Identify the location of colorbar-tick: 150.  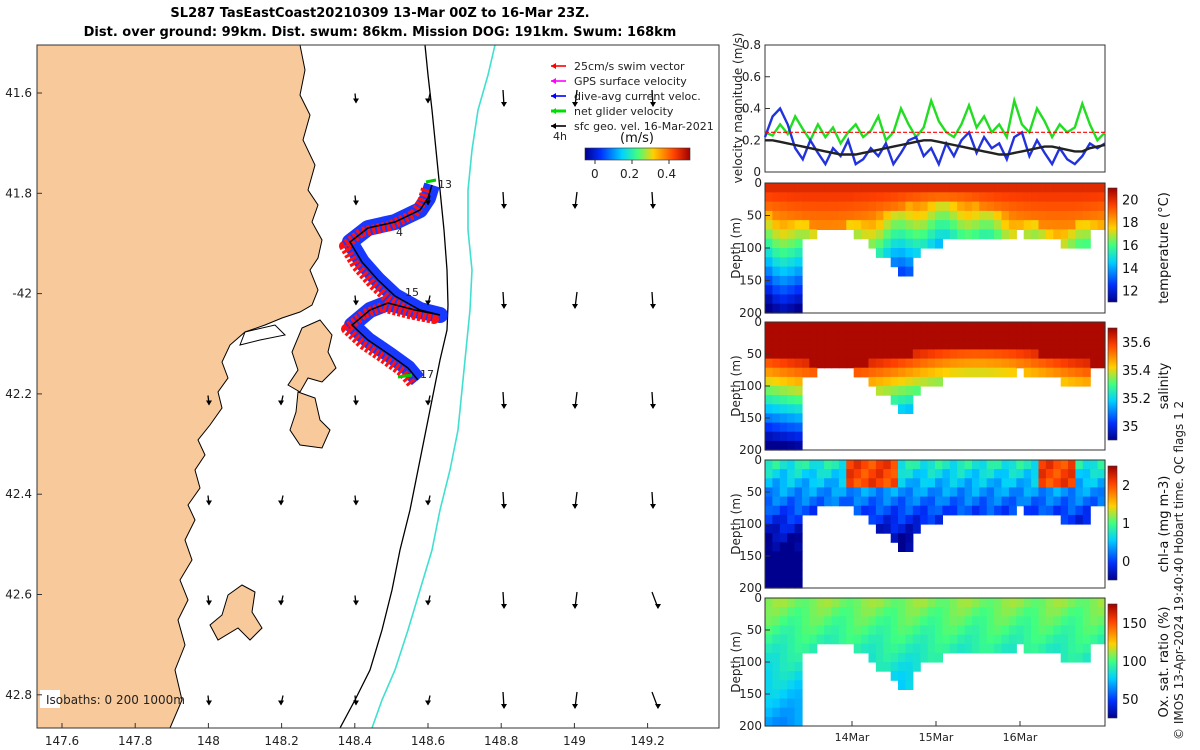
(1134, 624).